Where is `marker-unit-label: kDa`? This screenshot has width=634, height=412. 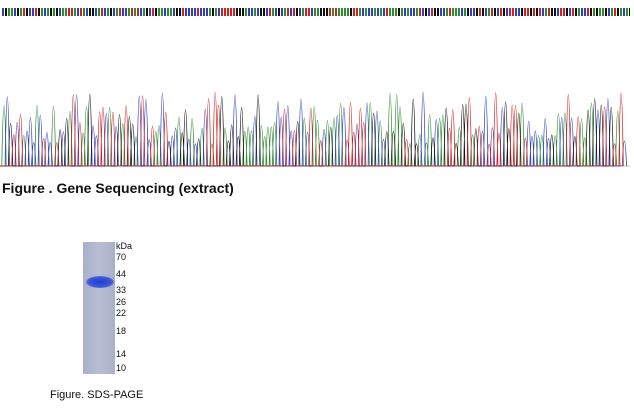 marker-unit-label: kDa is located at coordinates (124, 246).